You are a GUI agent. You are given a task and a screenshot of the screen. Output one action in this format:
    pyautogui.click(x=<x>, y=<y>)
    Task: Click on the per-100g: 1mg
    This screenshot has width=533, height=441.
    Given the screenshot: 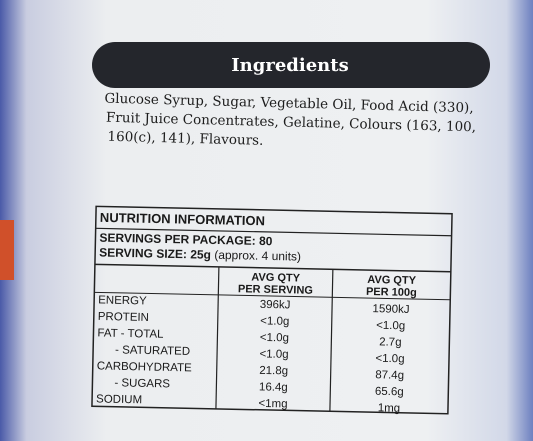 What is the action you would take?
    pyautogui.click(x=389, y=408)
    